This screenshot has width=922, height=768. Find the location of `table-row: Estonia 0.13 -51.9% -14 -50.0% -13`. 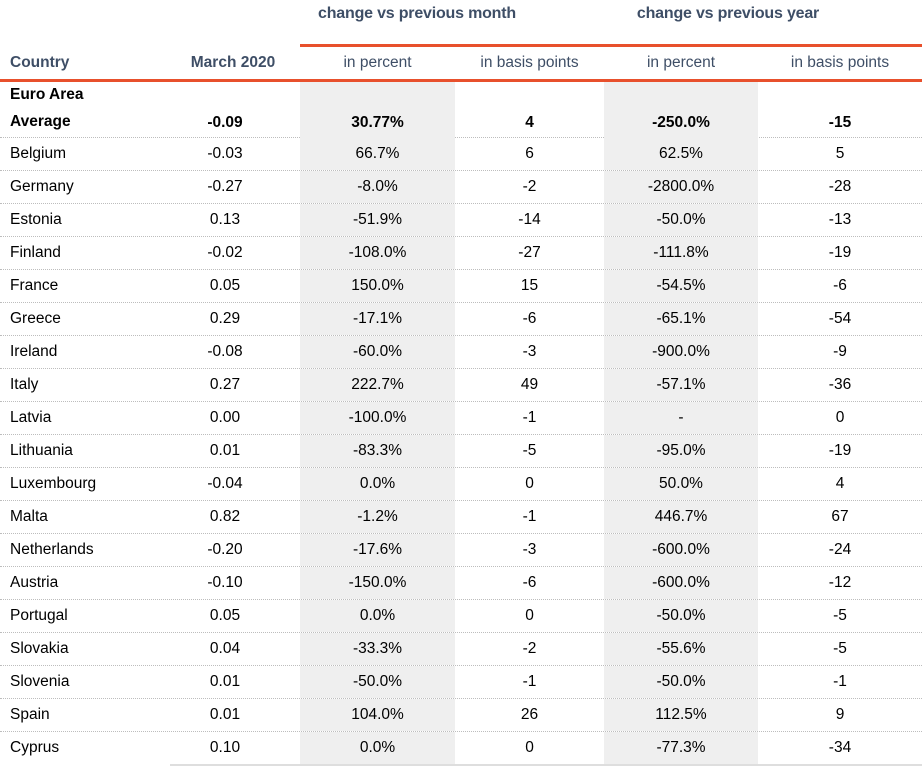

table-row: Estonia 0.13 -51.9% -14 -50.0% -13 is located at coordinates (461, 219).